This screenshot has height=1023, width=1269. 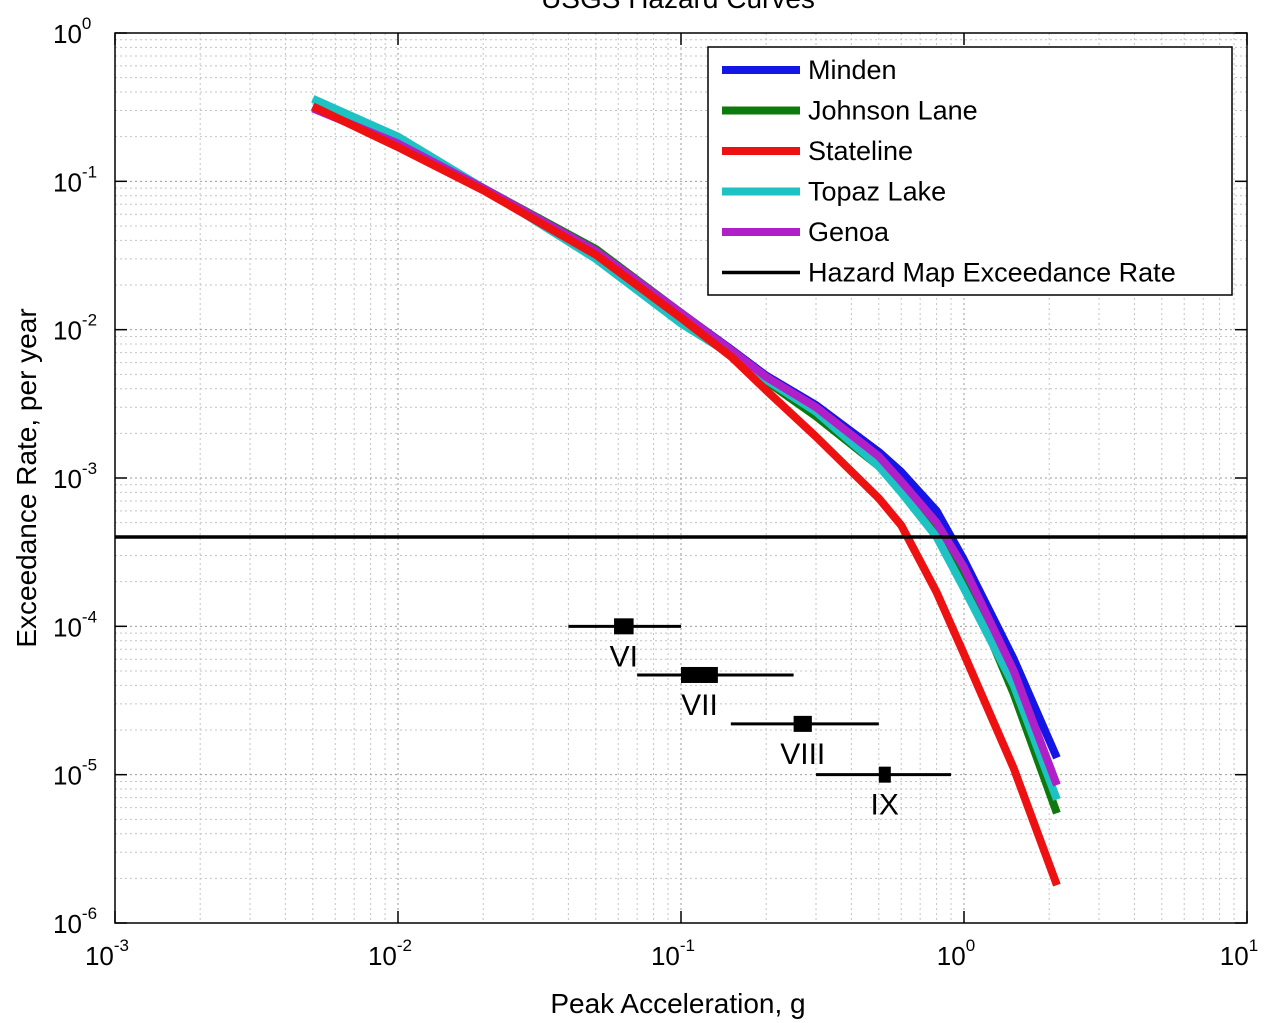 I want to click on legend-label: Stateline, so click(x=860, y=151).